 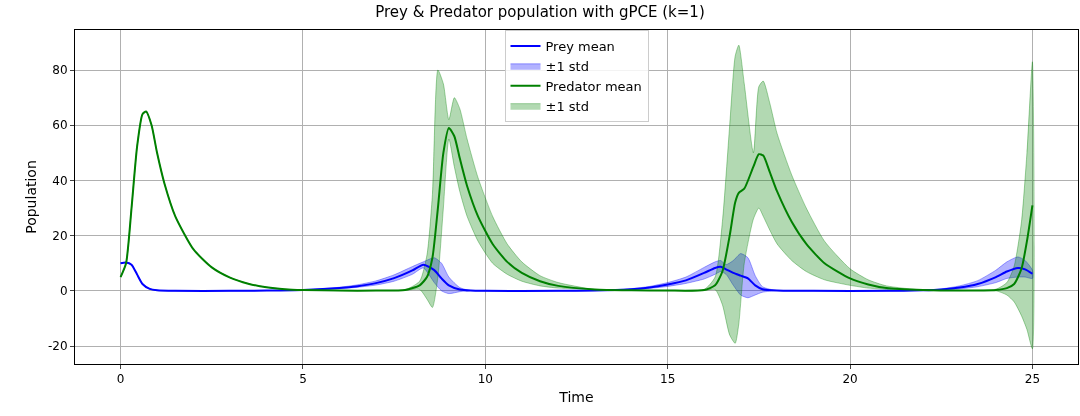 I want to click on y-tick-label: 60, so click(x=60, y=125).